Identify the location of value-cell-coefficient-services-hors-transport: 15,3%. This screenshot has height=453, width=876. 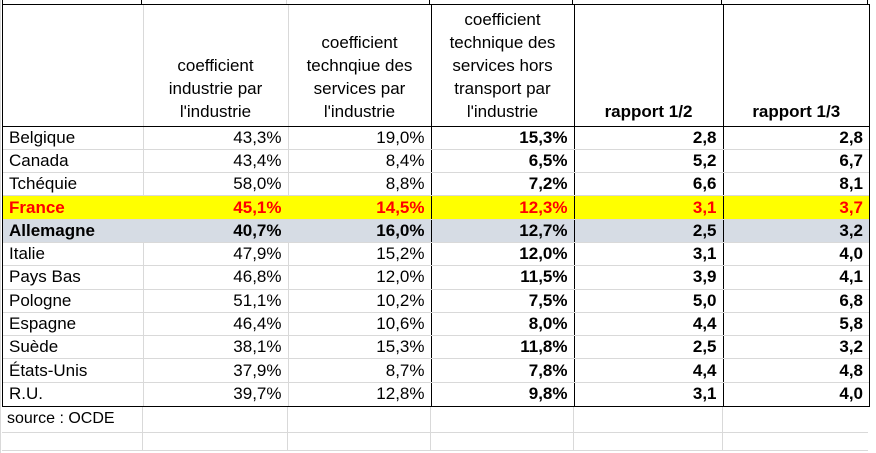
(503, 138).